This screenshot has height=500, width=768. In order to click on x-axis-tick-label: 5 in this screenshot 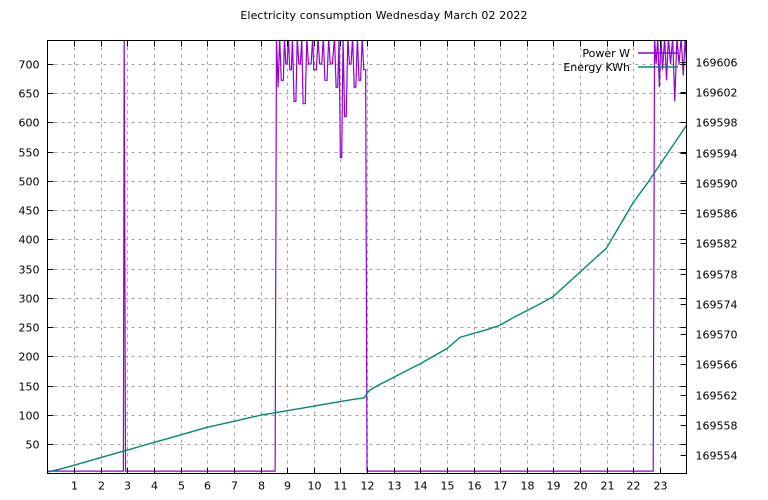, I will do `click(181, 486)`.